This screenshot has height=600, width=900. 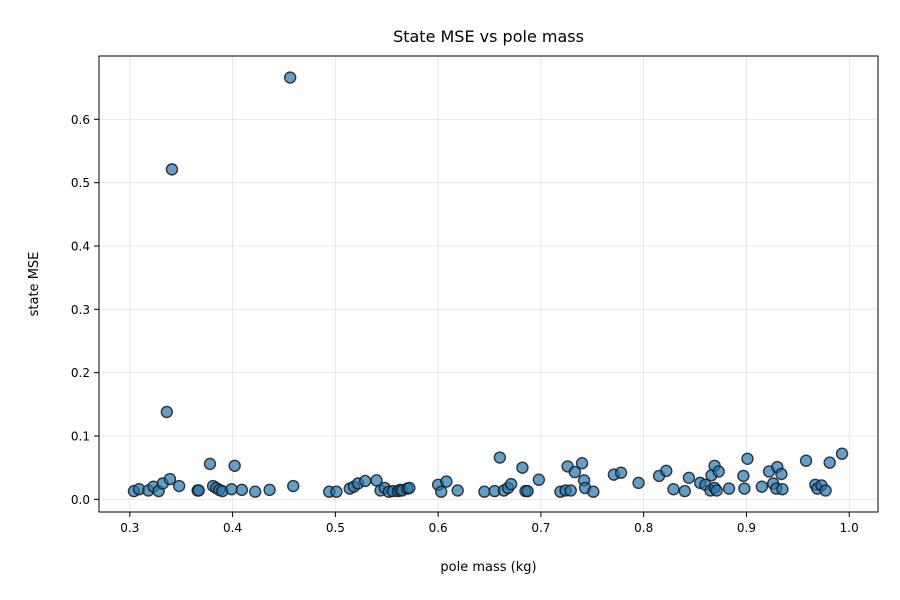 What do you see at coordinates (80, 120) in the screenshot?
I see `y-tick-label: 0.6` at bounding box center [80, 120].